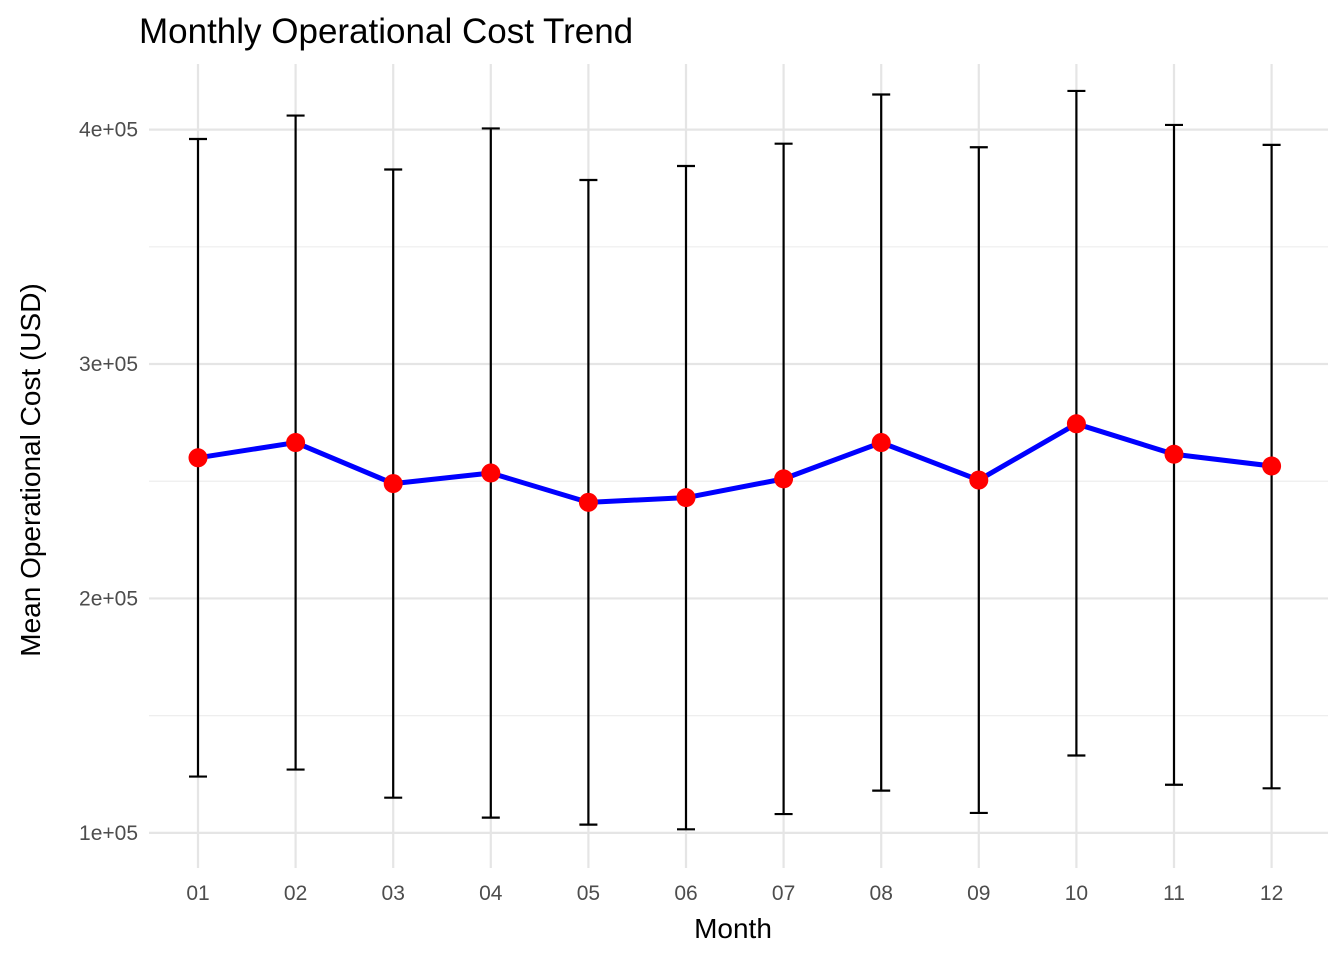  Describe the element at coordinates (108, 833) in the screenshot. I see `y-tick-label: 1e+05` at that location.